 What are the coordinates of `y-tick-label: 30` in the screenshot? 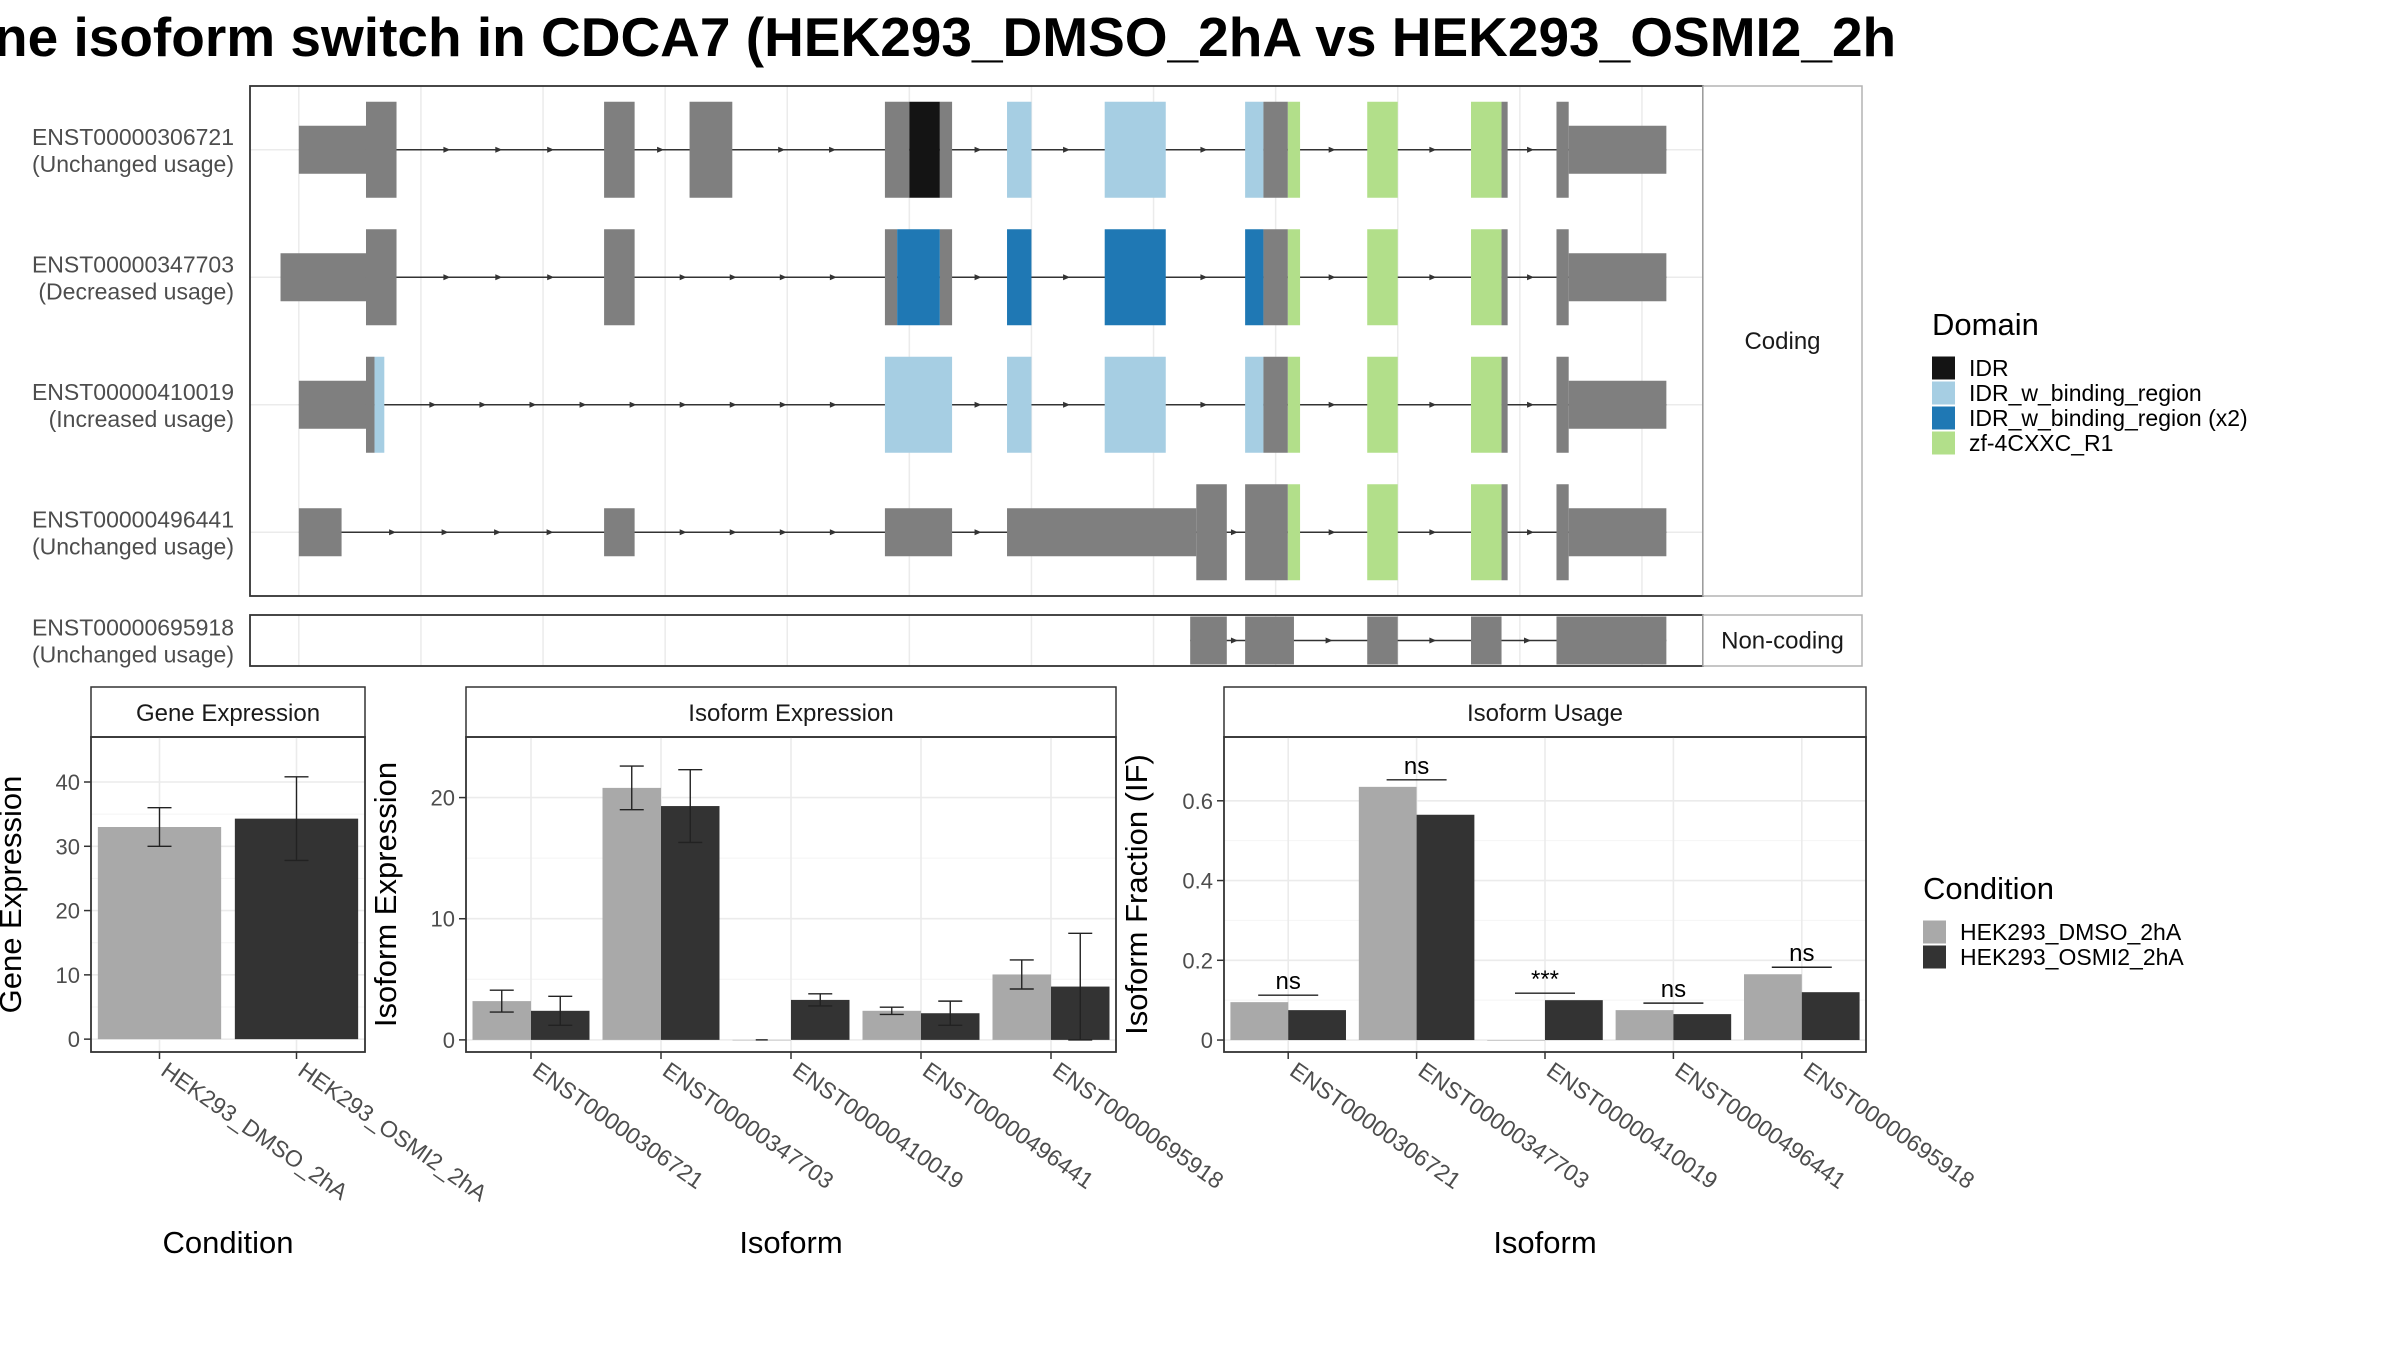 It's located at (68, 846).